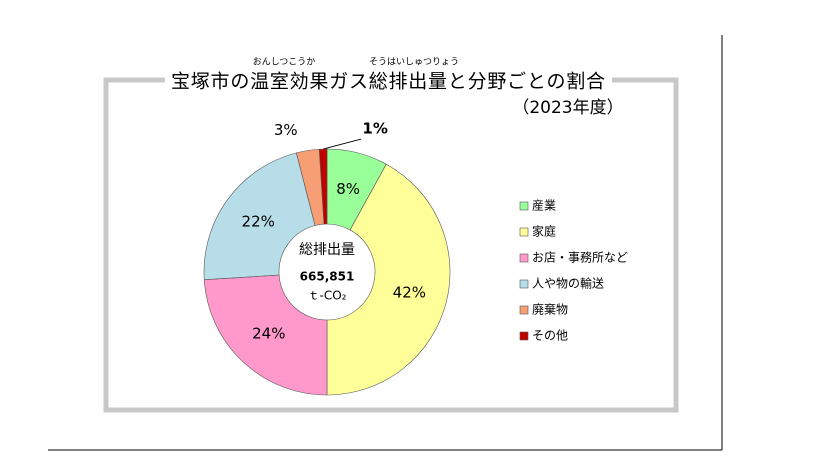 The height and width of the screenshot is (460, 819). Describe the element at coordinates (414, 62) in the screenshot. I see `ruby: そうはいしゅつりょう` at that location.